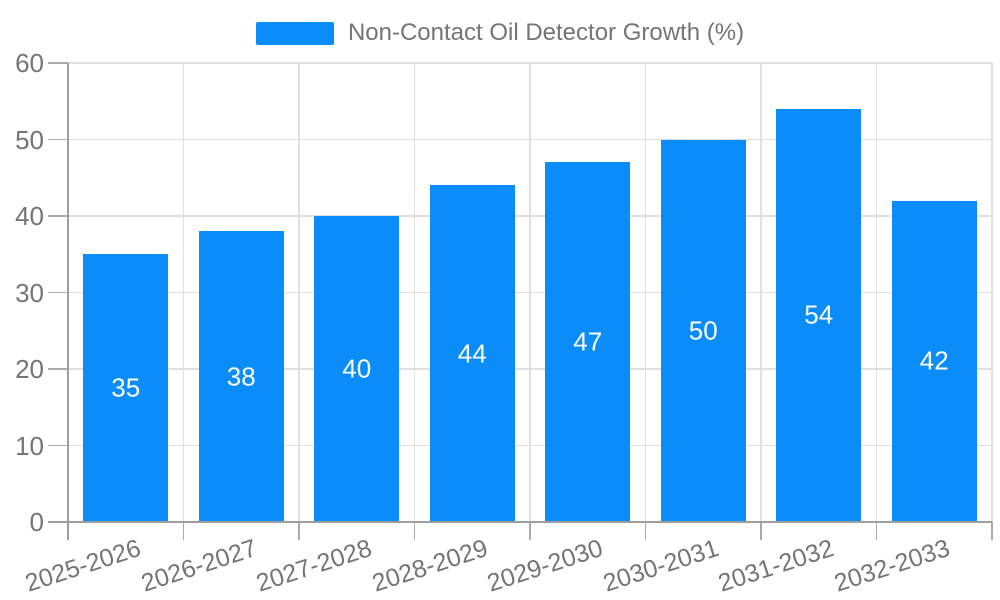 The width and height of the screenshot is (1000, 600). Describe the element at coordinates (545, 566) in the screenshot. I see `x-tick-label-2029-2030: 2029-2030` at that location.